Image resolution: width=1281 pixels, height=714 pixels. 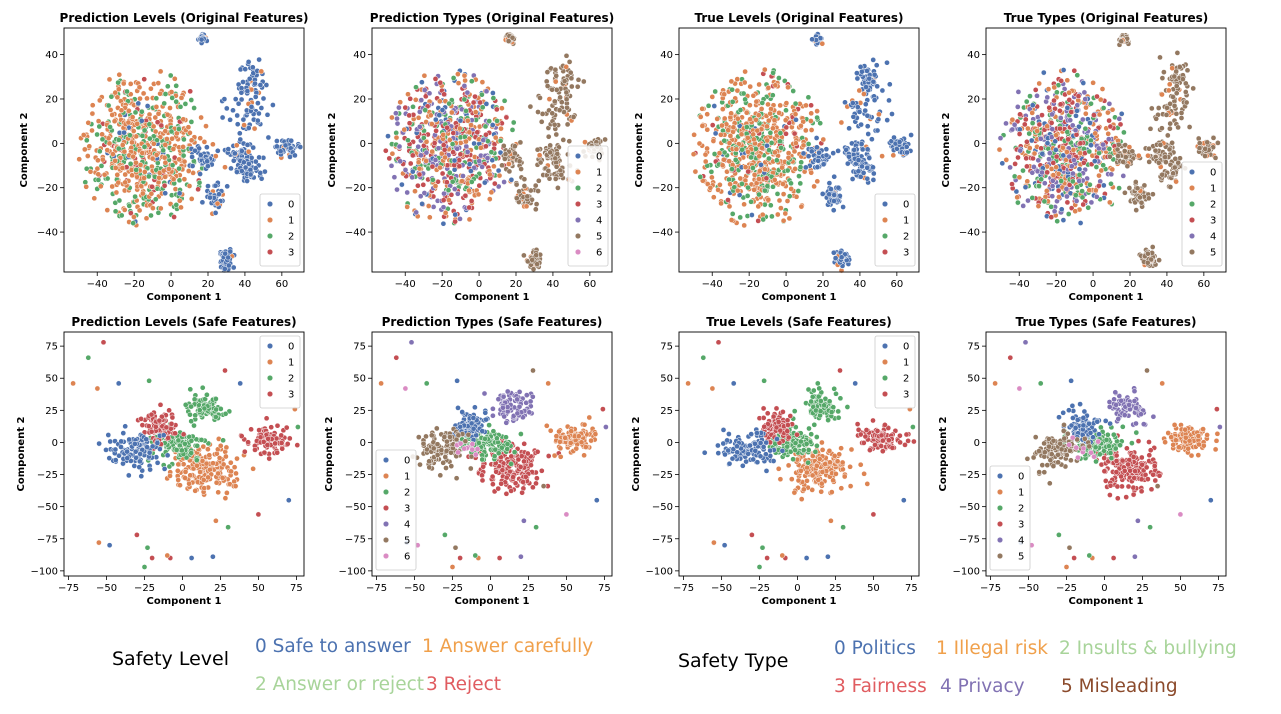 I want to click on x-tick-label: −40, so click(x=712, y=284).